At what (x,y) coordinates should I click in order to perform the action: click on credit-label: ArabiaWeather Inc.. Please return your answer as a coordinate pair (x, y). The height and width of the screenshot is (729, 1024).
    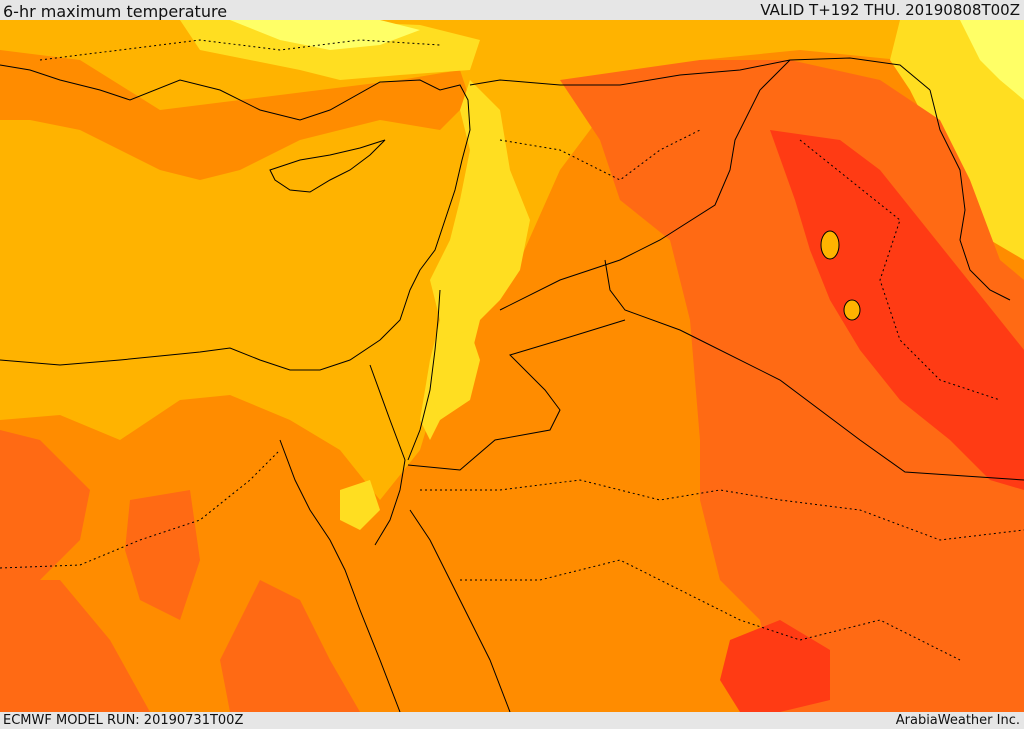
    Looking at the image, I should click on (957, 720).